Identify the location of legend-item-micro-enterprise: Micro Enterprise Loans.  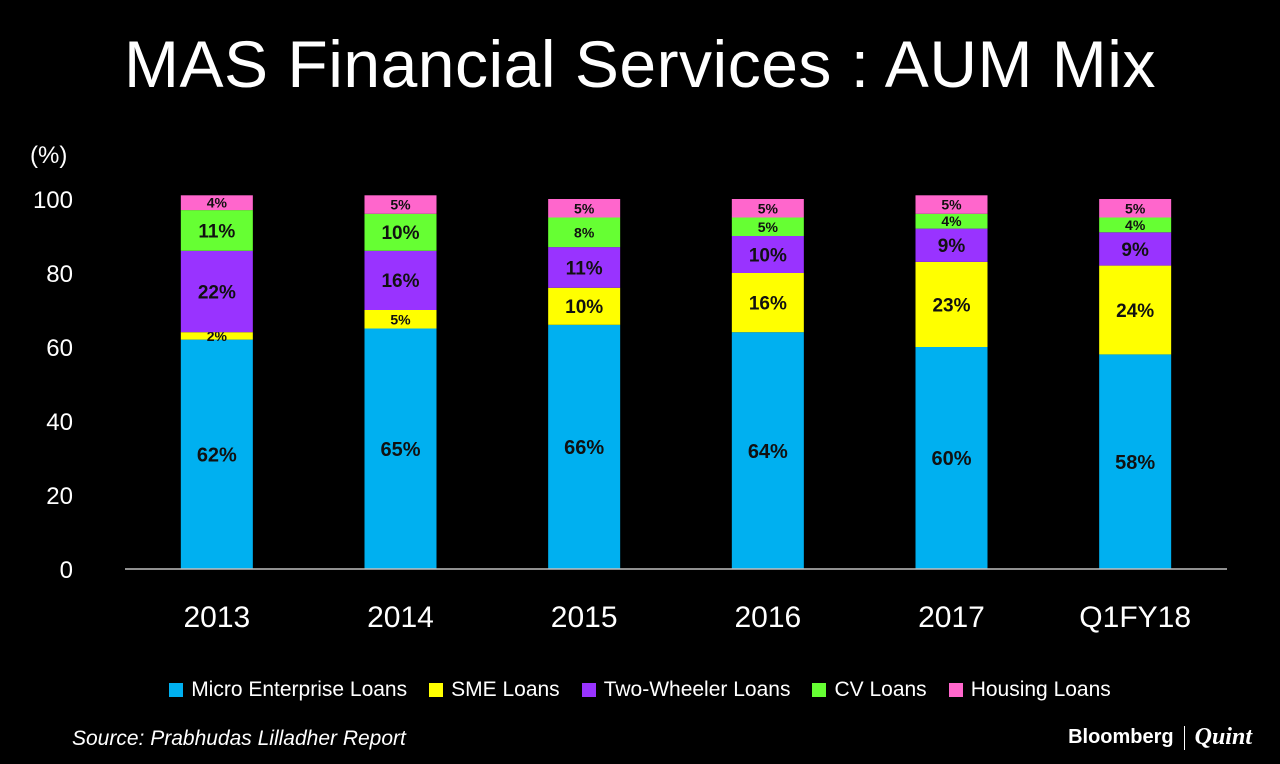
(288, 690).